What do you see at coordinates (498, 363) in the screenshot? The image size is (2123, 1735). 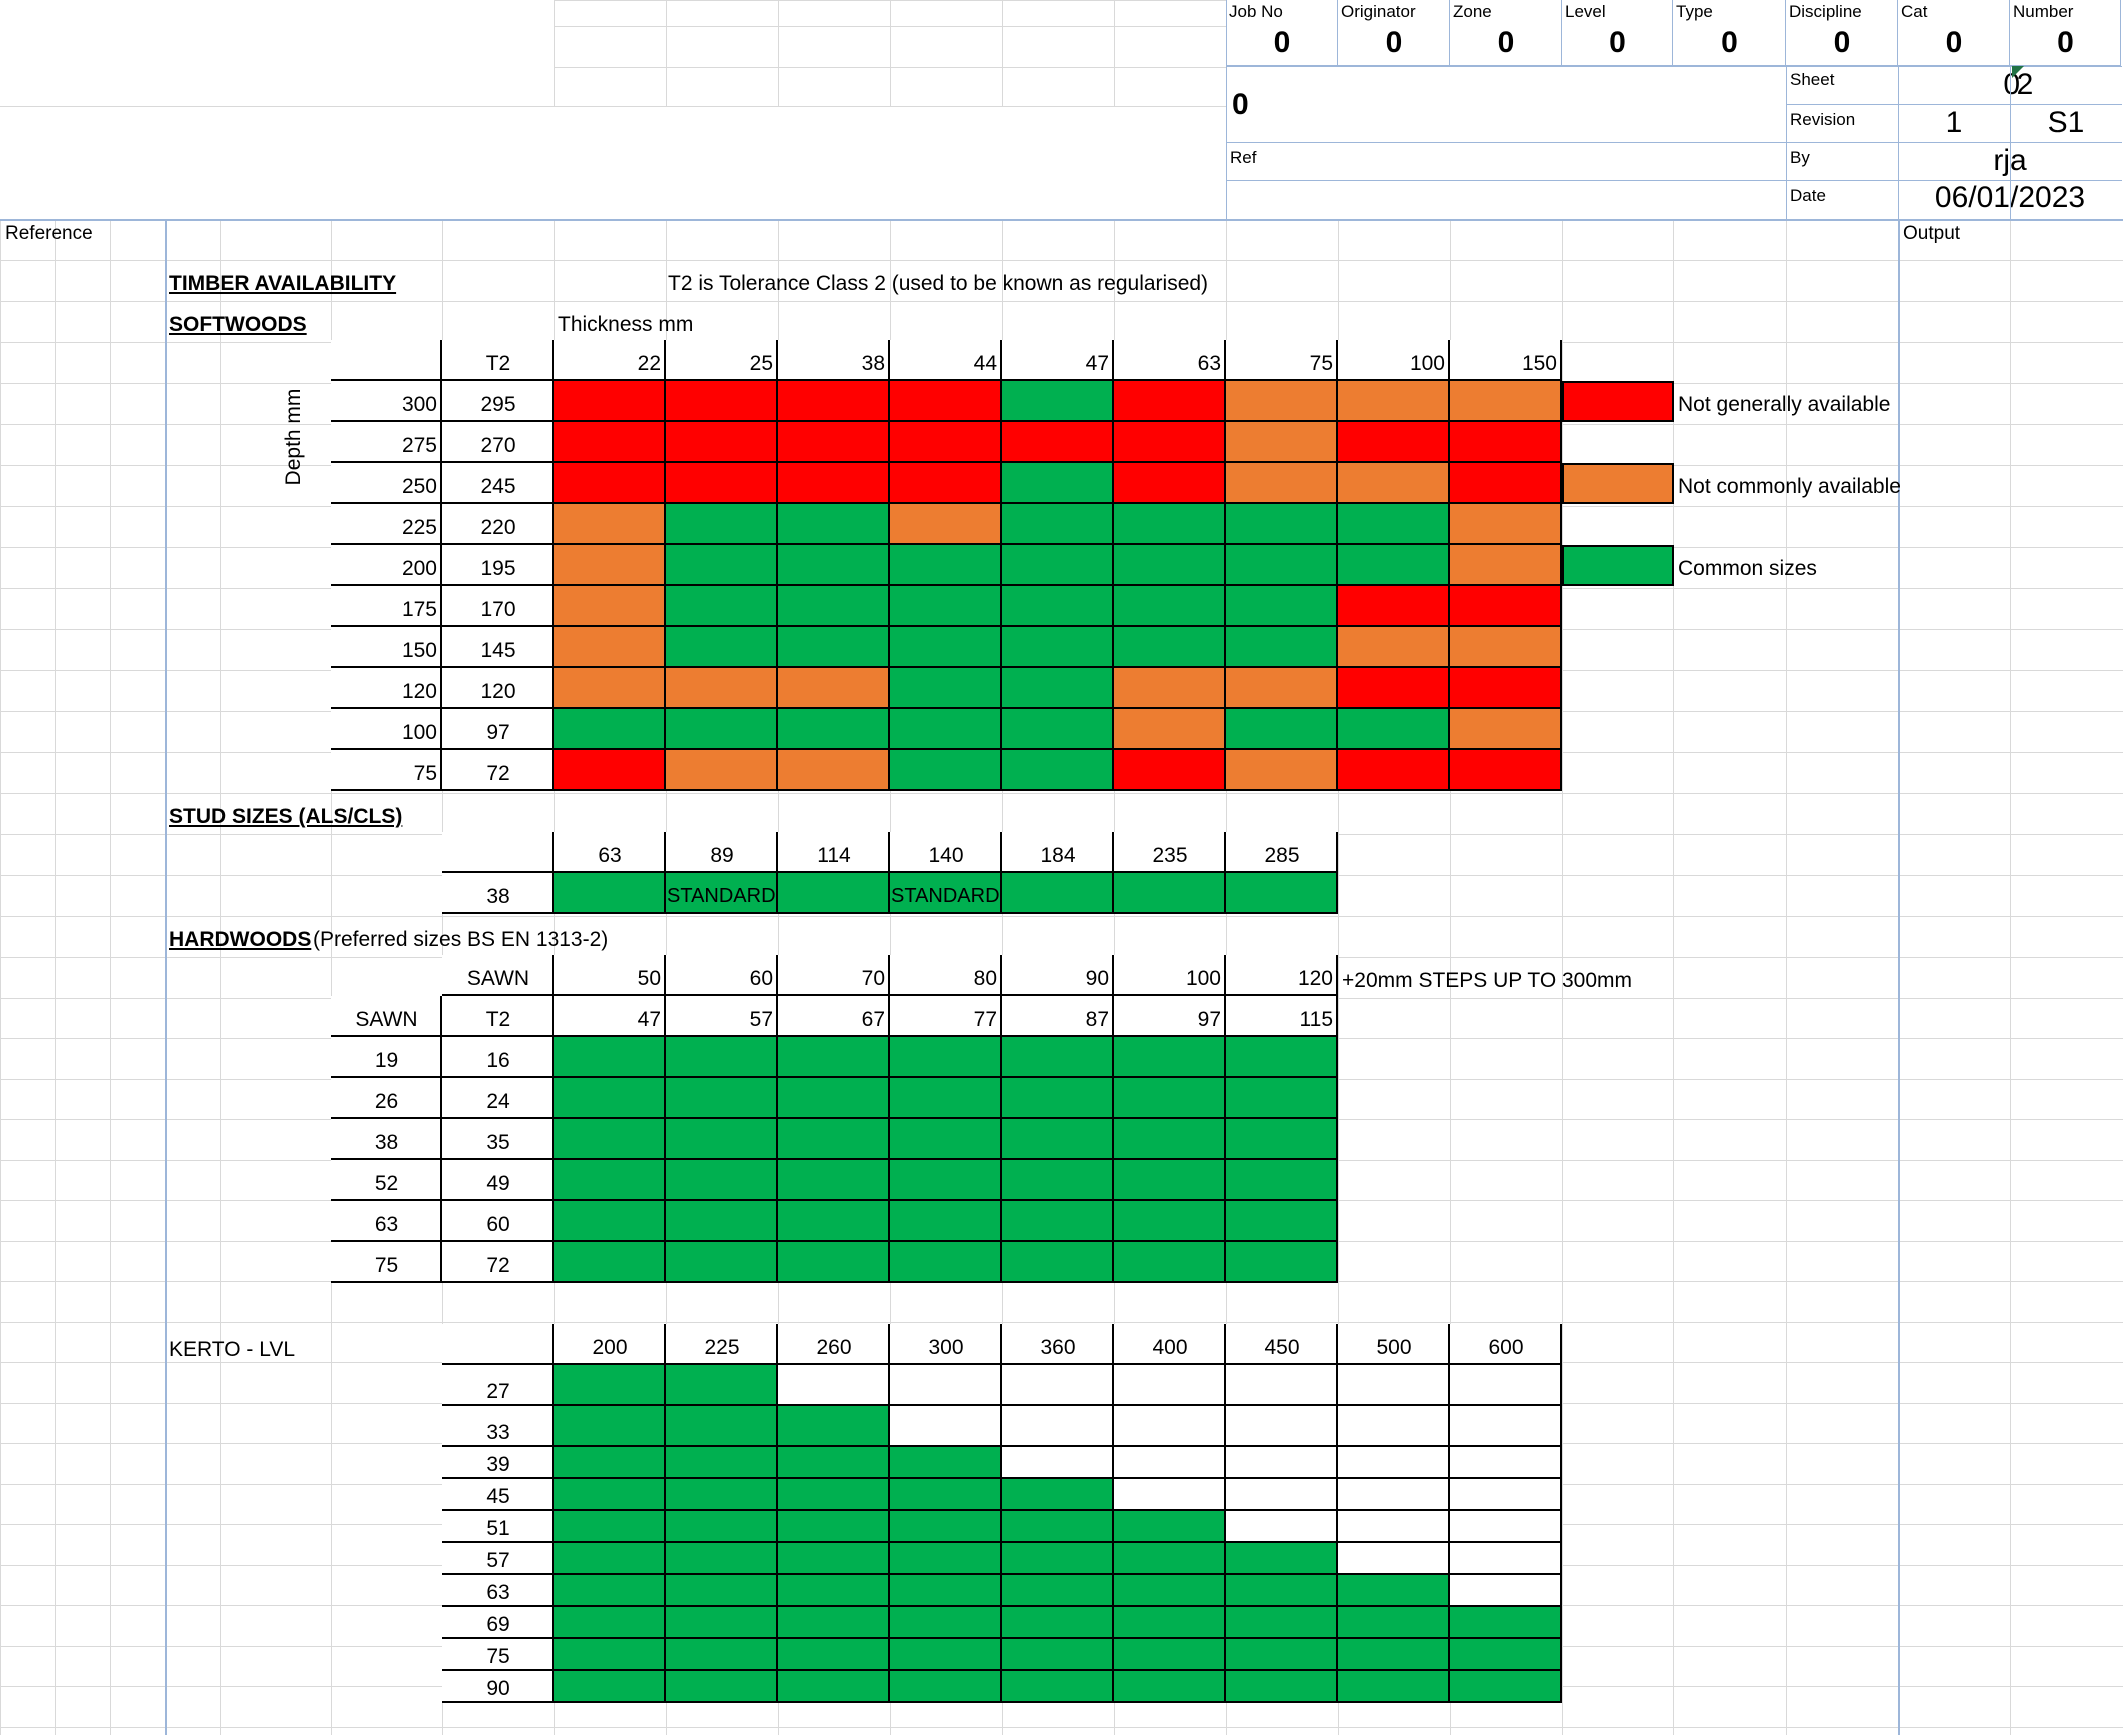 I see `t2-header: T2` at bounding box center [498, 363].